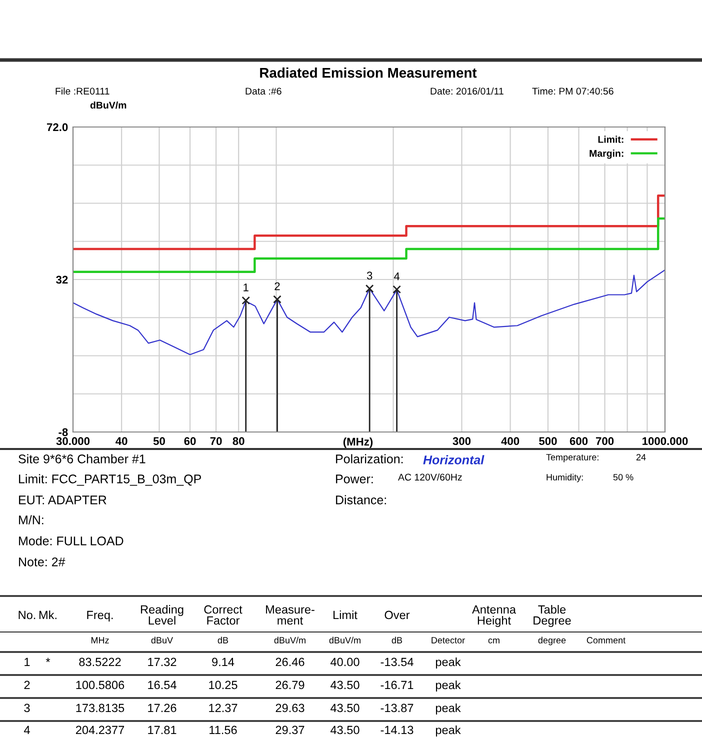  What do you see at coordinates (42, 562) in the screenshot?
I see `text: Note: 2#` at bounding box center [42, 562].